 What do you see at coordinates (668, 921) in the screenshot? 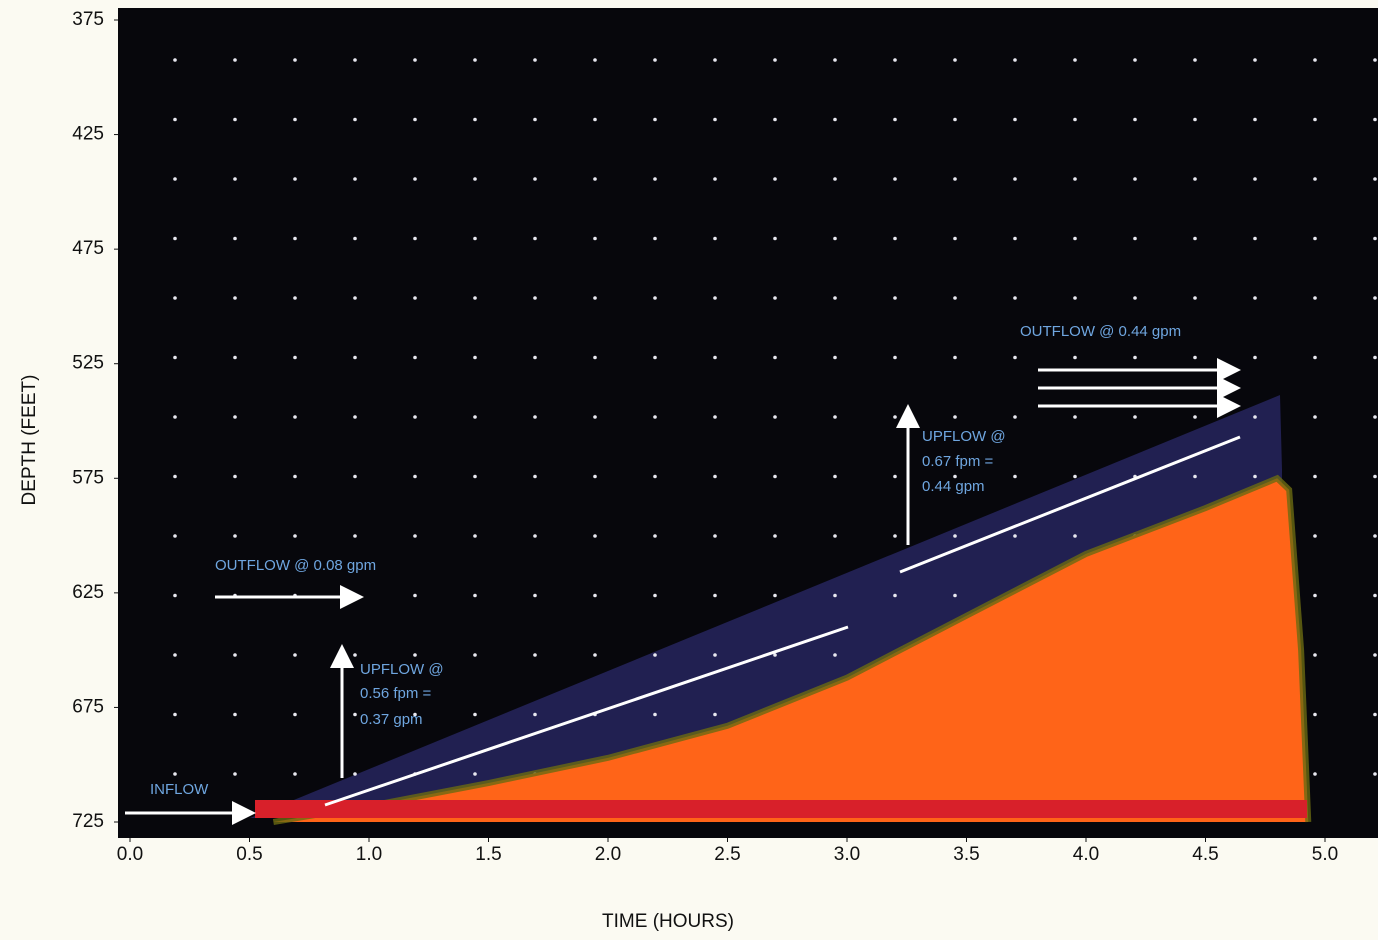
I see `x-axis-title: TIME (HOURS)` at bounding box center [668, 921].